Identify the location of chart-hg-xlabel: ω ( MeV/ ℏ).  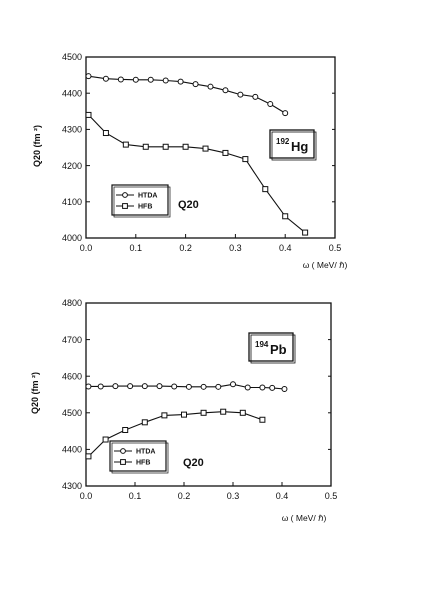
(325, 265).